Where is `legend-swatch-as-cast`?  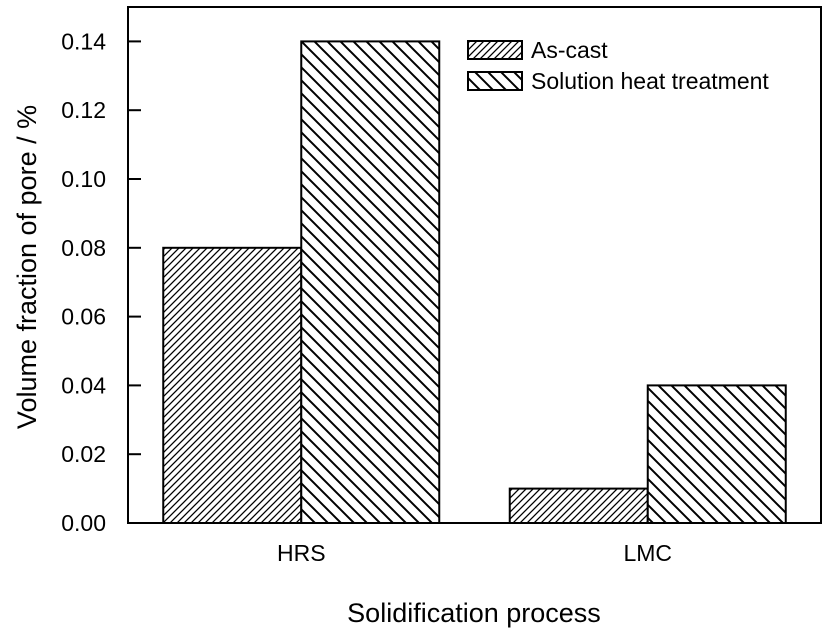 legend-swatch-as-cast is located at coordinates (495, 50).